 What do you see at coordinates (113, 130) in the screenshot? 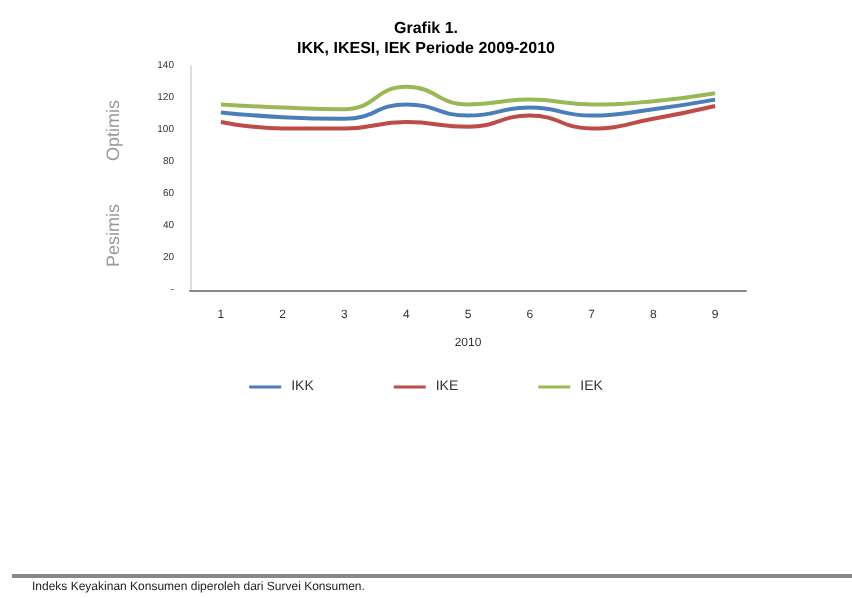
I see `text: Optimis` at bounding box center [113, 130].